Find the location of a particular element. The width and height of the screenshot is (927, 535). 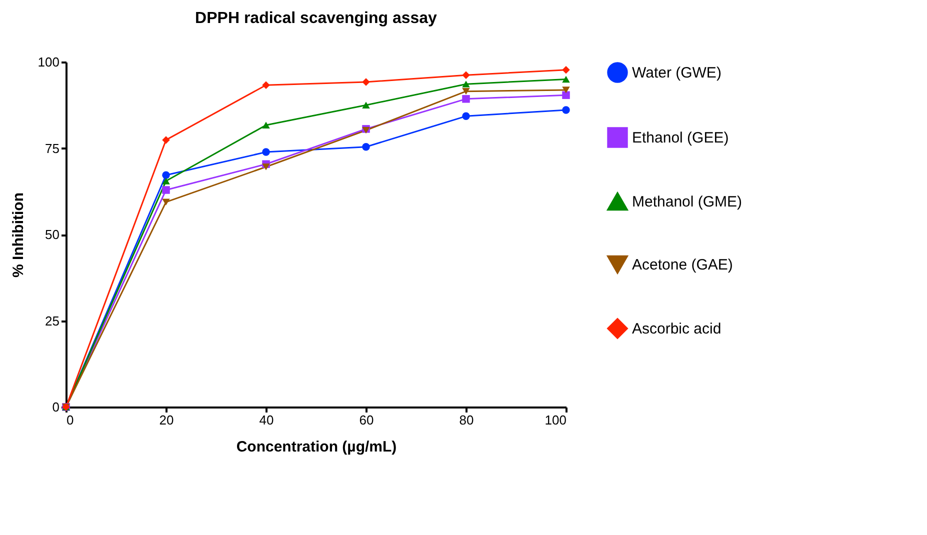

x-tick-label: 0 is located at coordinates (70, 420).